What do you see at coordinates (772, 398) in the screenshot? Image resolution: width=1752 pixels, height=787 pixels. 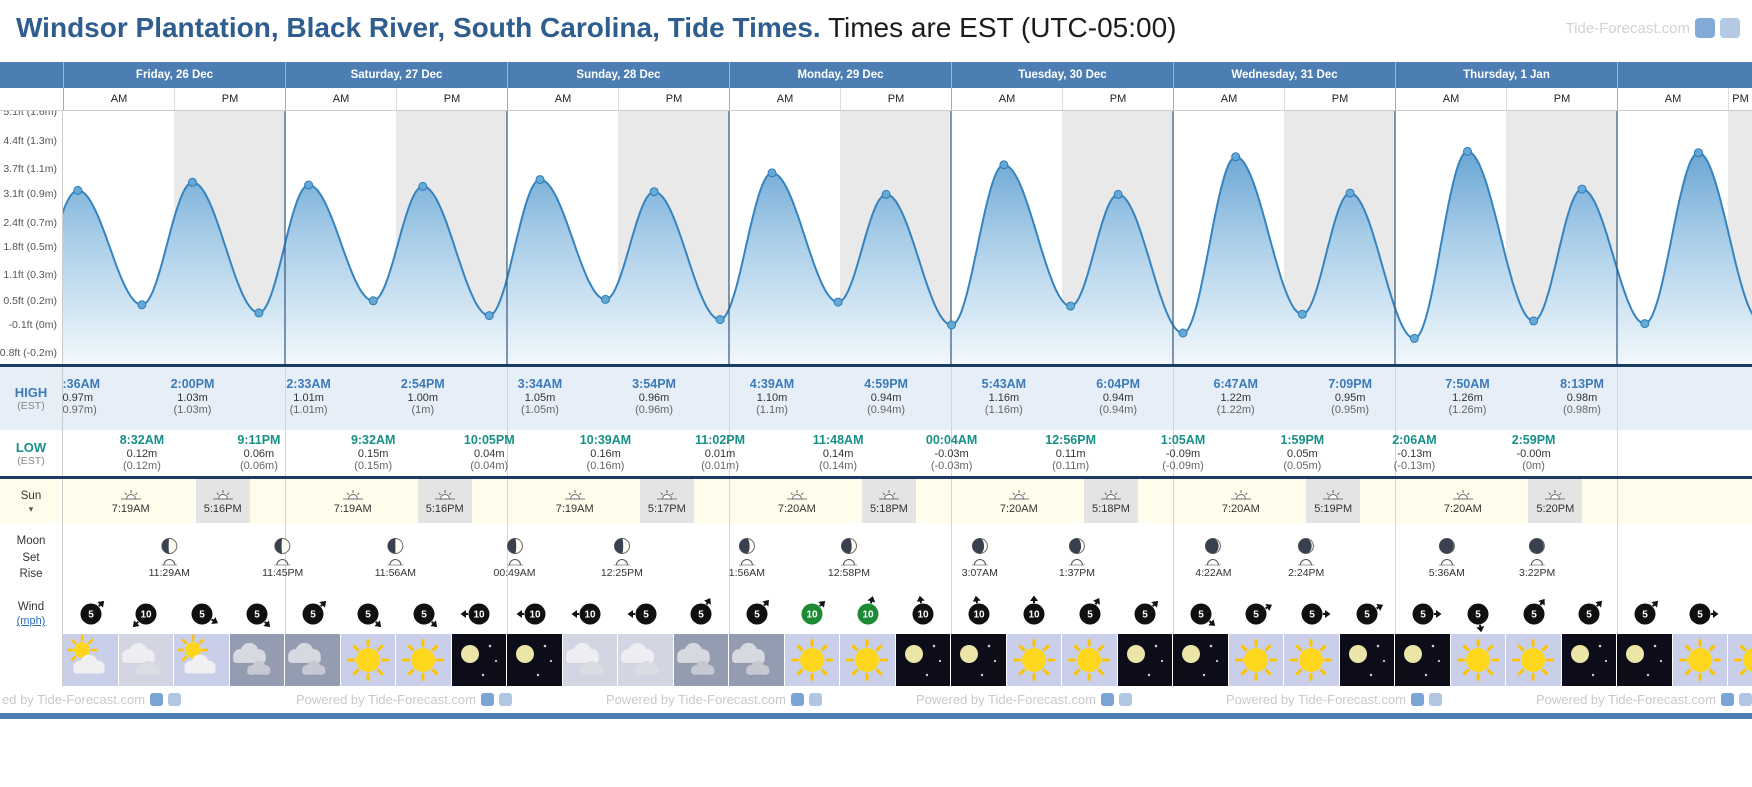 I see `high-tide-height: 1.10m` at bounding box center [772, 398].